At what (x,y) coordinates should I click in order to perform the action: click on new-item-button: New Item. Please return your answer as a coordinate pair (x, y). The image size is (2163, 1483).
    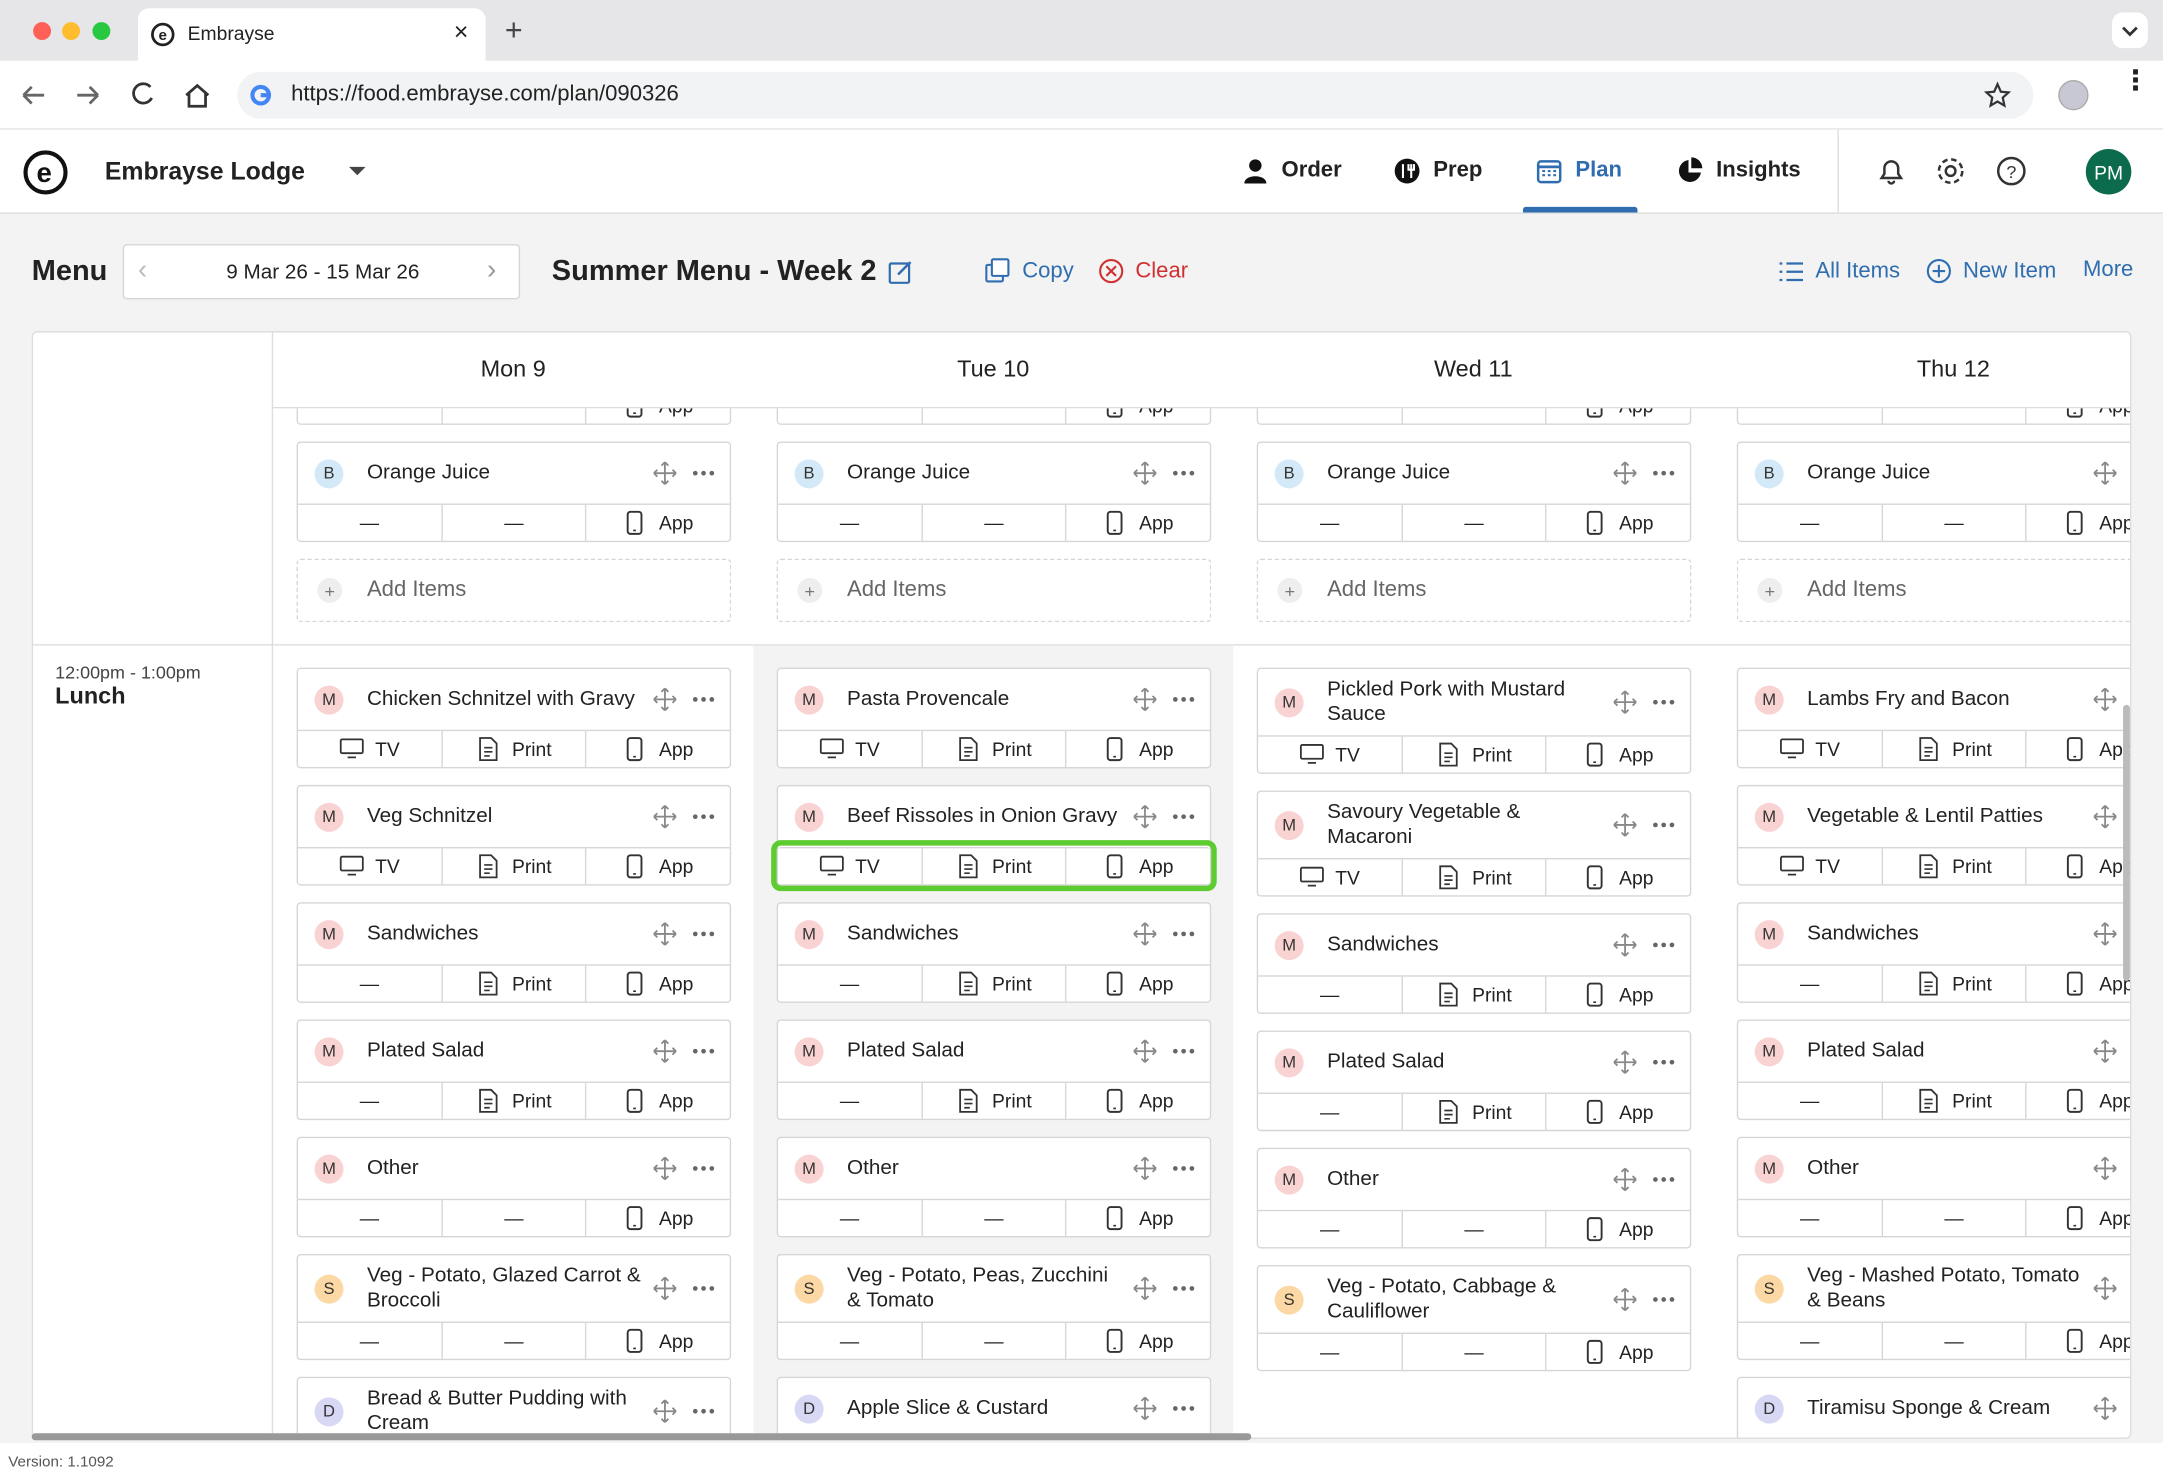
    Looking at the image, I should click on (1991, 271).